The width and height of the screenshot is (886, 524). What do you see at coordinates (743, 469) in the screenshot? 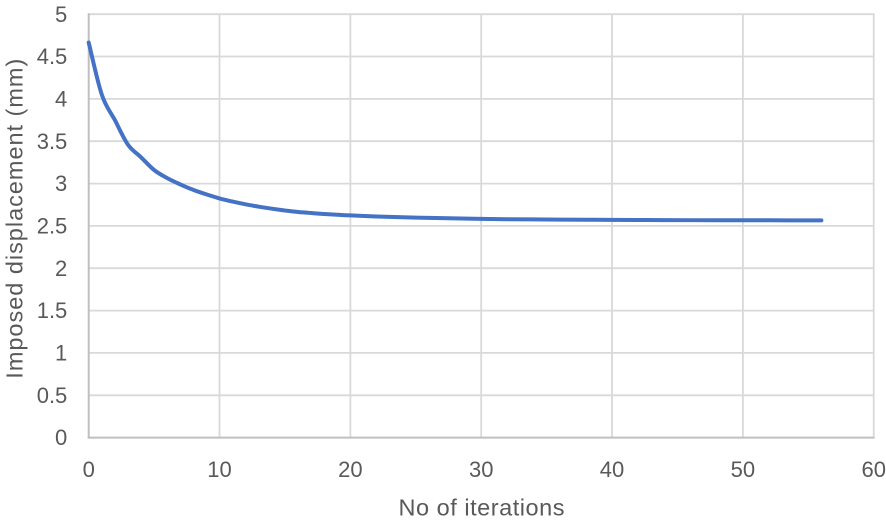
I see `svg-text: 50` at bounding box center [743, 469].